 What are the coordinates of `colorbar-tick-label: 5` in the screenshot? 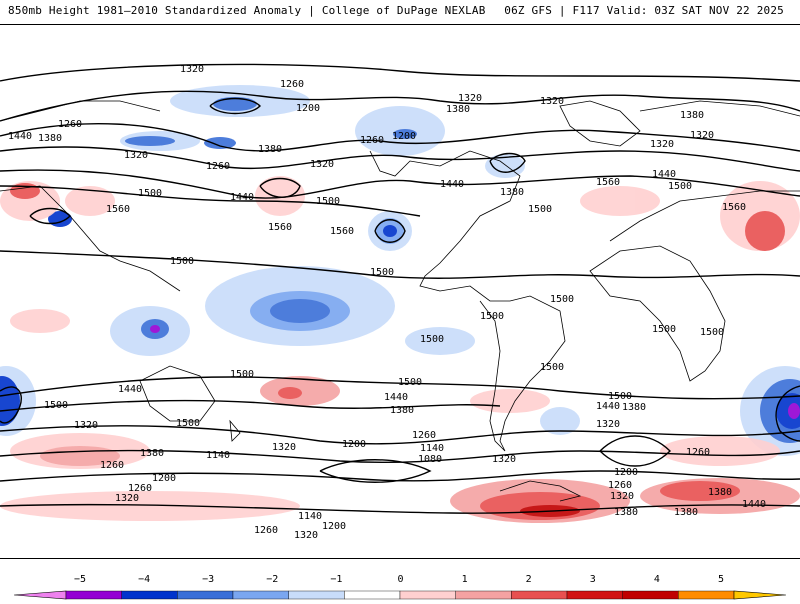 It's located at (721, 579).